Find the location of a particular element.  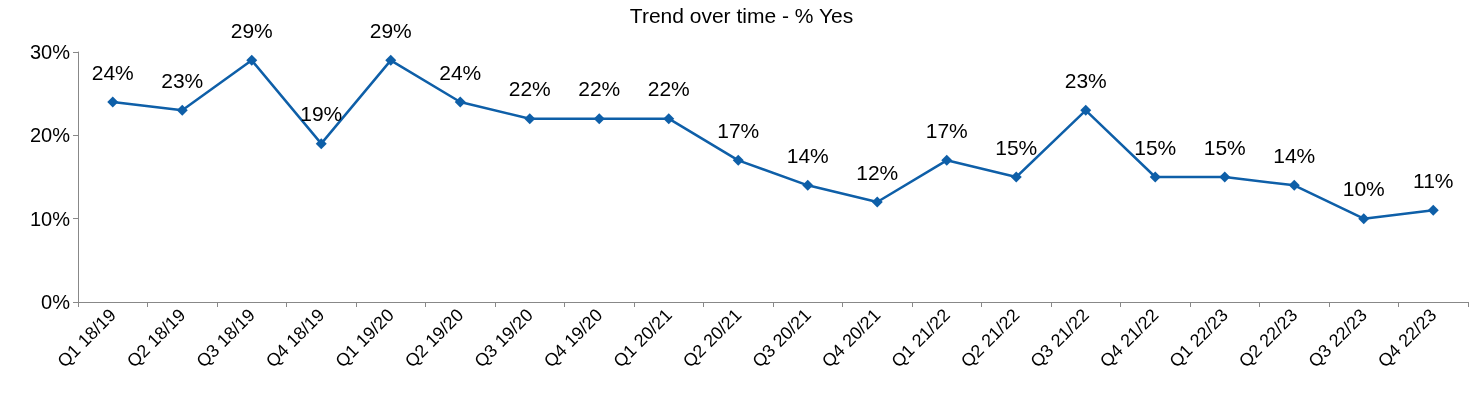

y-tick-label: 20% is located at coordinates (50, 135).